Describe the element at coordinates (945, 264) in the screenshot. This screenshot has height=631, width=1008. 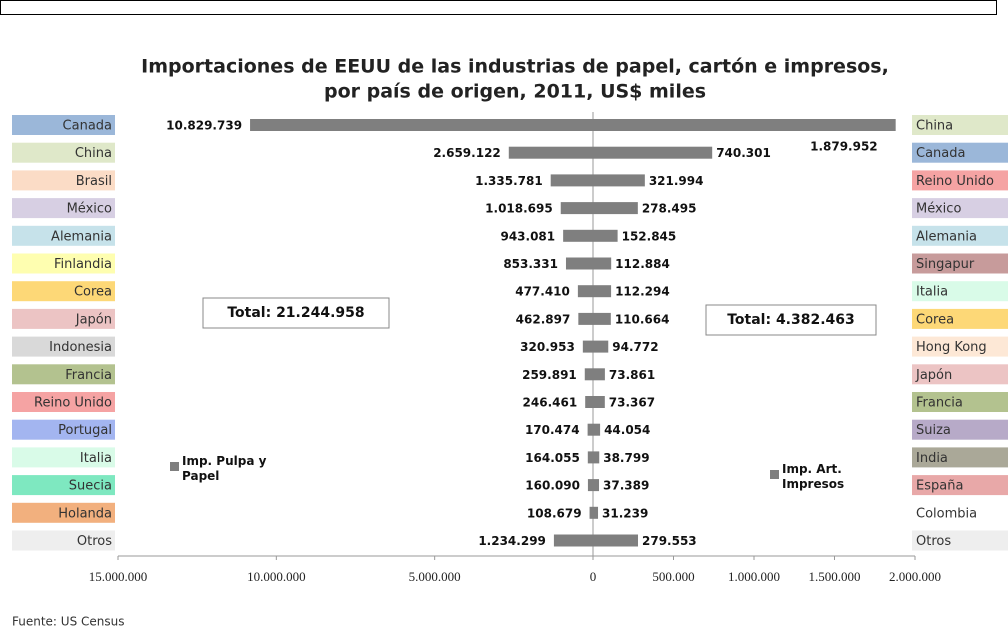
I see `category-label: Singapur` at that location.